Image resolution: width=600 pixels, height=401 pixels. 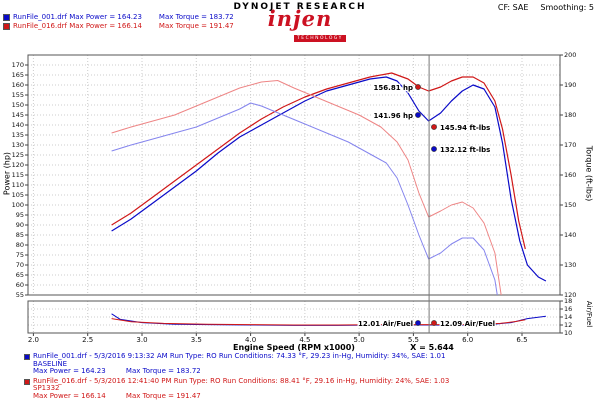 What do you see at coordinates (568, 317) in the screenshot?
I see `airfuel-tick-label: 14` at bounding box center [568, 317].